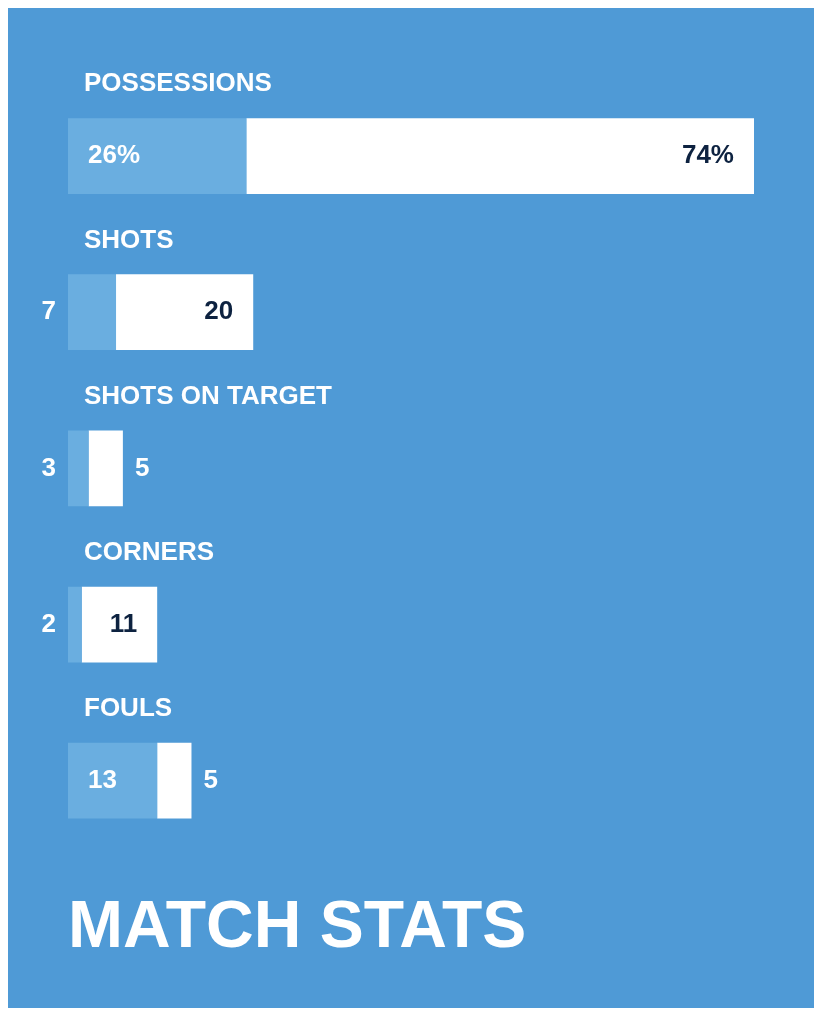 The width and height of the screenshot is (822, 1024). I want to click on y-tick-label: FOULS, so click(128, 707).